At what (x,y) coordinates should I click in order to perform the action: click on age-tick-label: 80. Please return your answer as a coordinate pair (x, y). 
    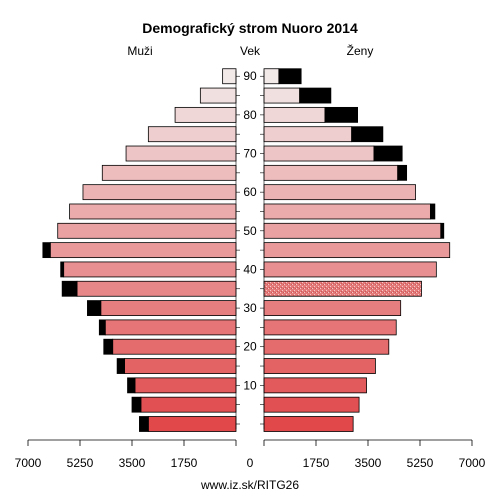
    Looking at the image, I should click on (250, 115).